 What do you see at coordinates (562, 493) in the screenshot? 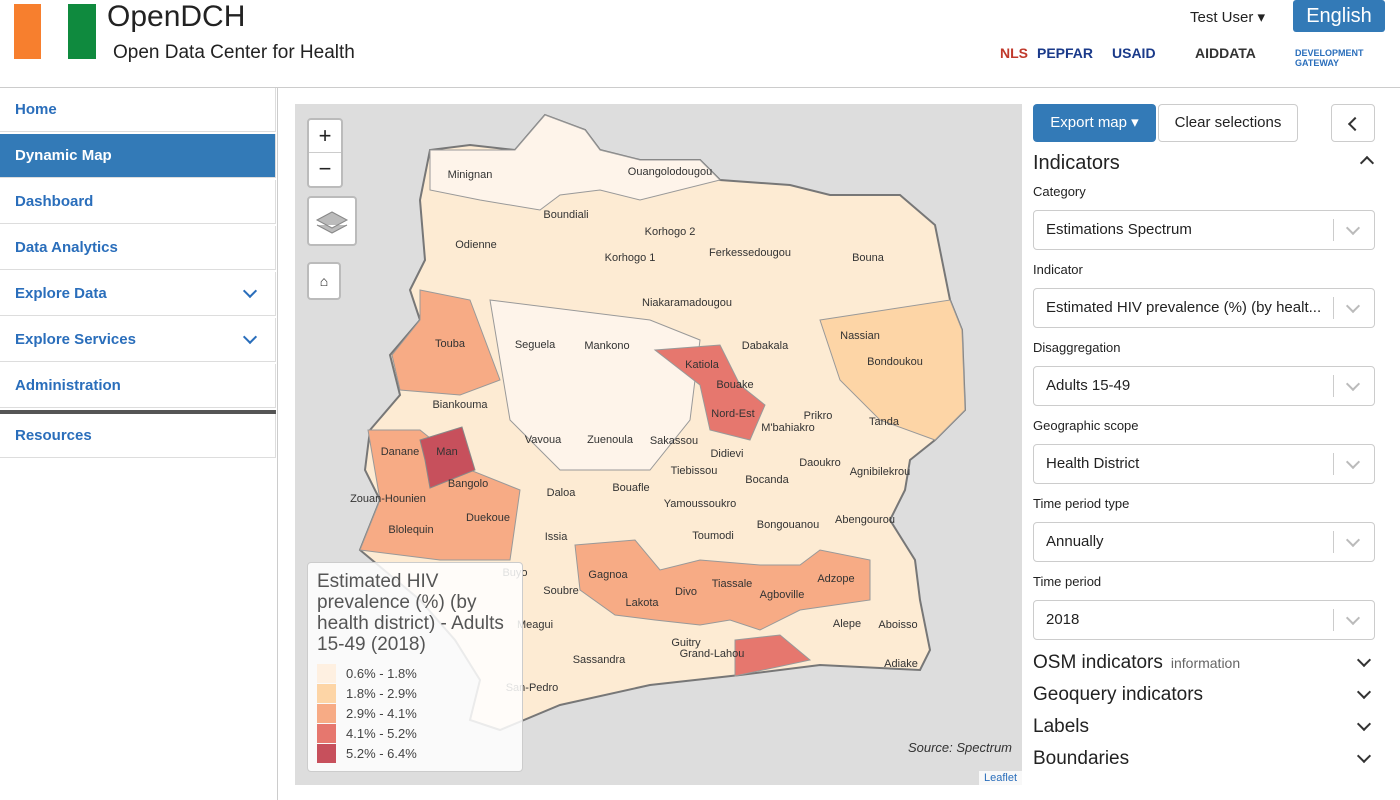
I see `district-label: Daloa` at bounding box center [562, 493].